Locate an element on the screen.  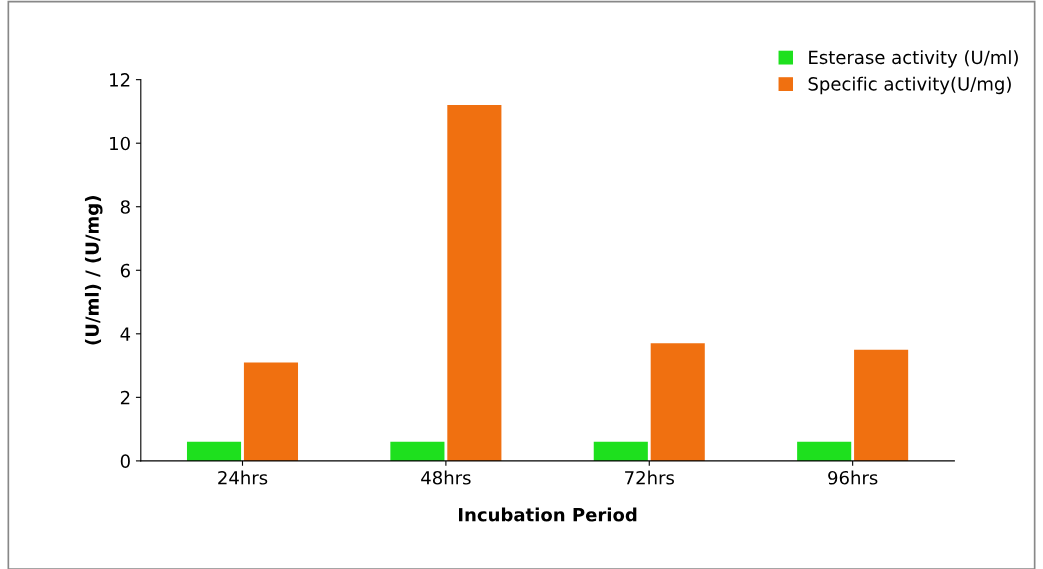
x-tick-label: 96hrs is located at coordinates (853, 477).